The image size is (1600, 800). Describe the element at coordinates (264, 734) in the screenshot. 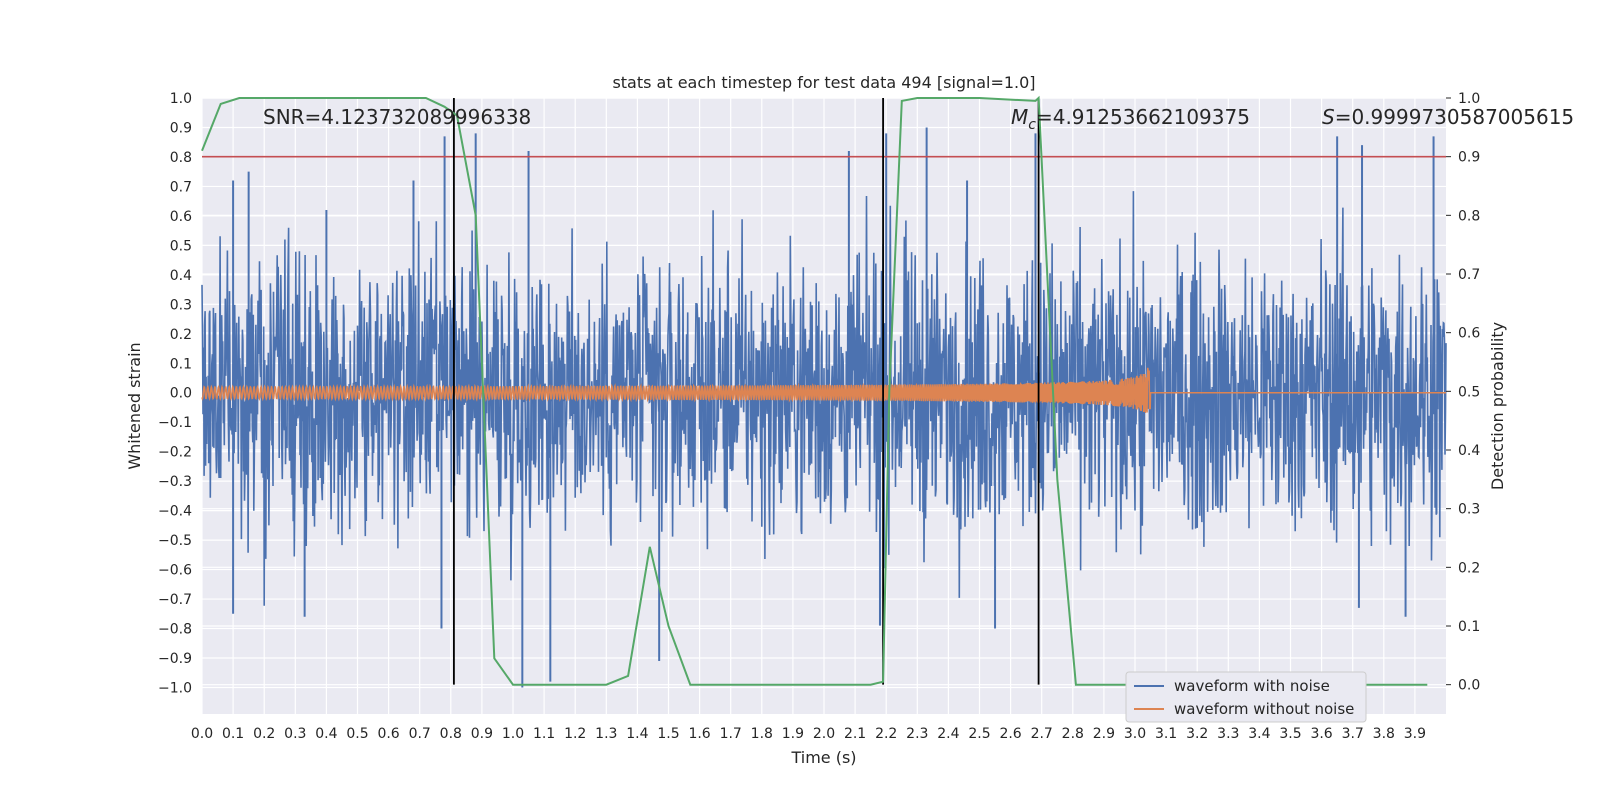

I see `x-tick-label: 0.2` at that location.